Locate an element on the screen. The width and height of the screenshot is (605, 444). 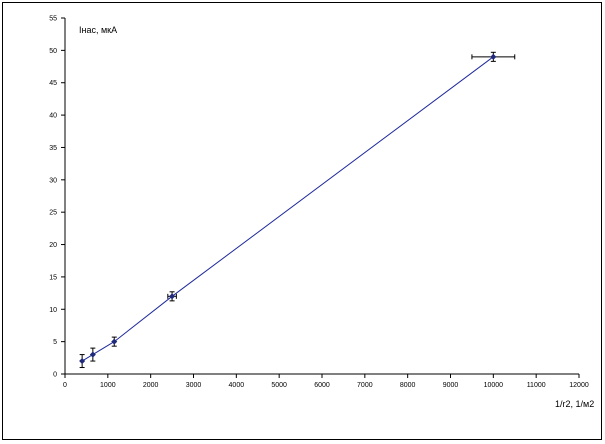
y-tick-label: 45 is located at coordinates (53, 83).